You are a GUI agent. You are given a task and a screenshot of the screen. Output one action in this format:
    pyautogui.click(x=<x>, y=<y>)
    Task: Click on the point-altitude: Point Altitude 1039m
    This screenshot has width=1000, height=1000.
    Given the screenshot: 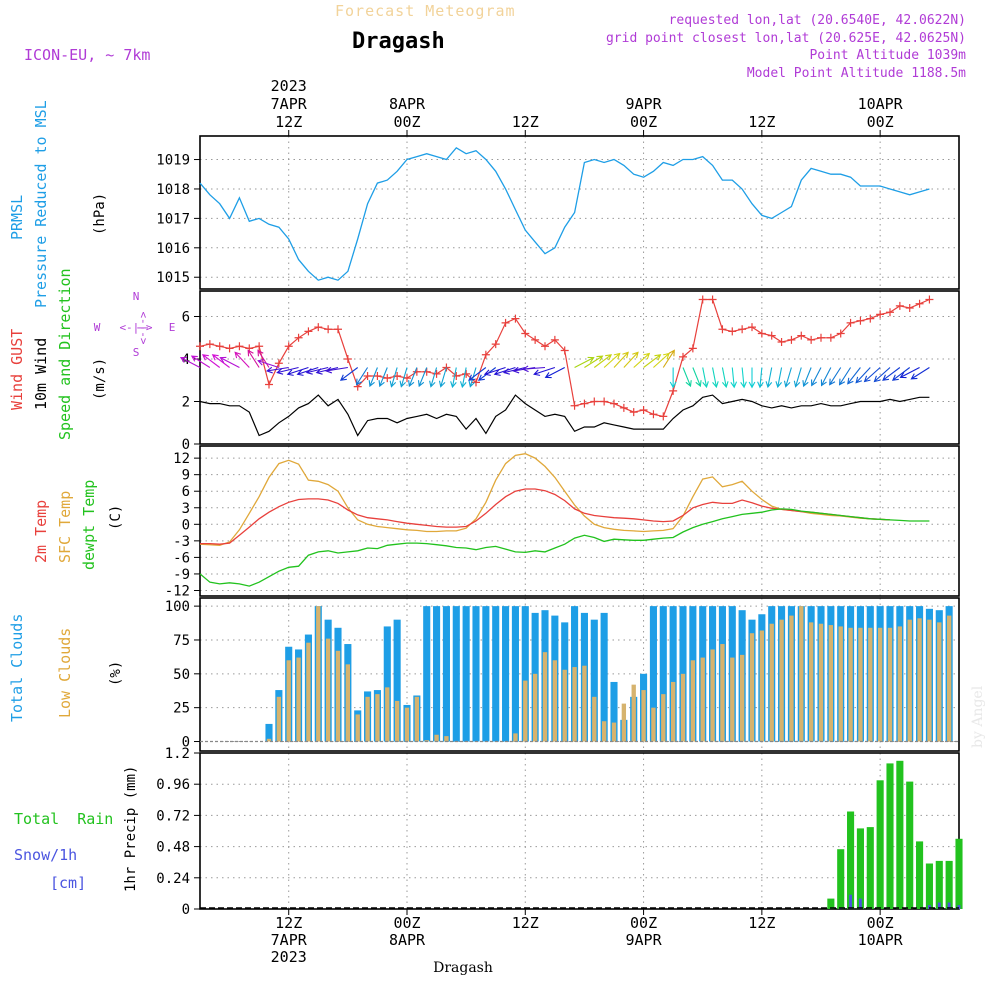 What is the action you would take?
    pyautogui.click(x=887, y=55)
    